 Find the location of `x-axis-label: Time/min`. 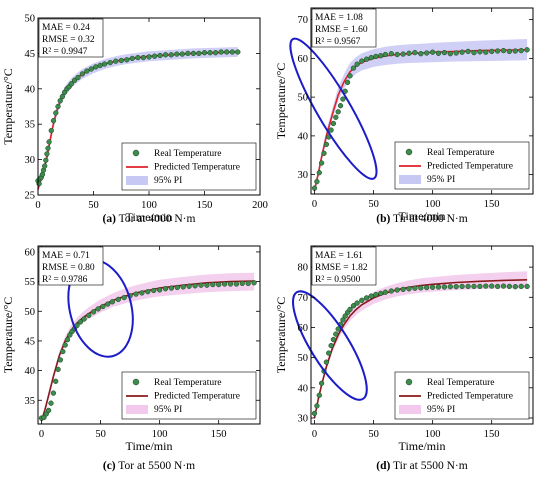

x-axis-label: Time/min is located at coordinates (422, 446).